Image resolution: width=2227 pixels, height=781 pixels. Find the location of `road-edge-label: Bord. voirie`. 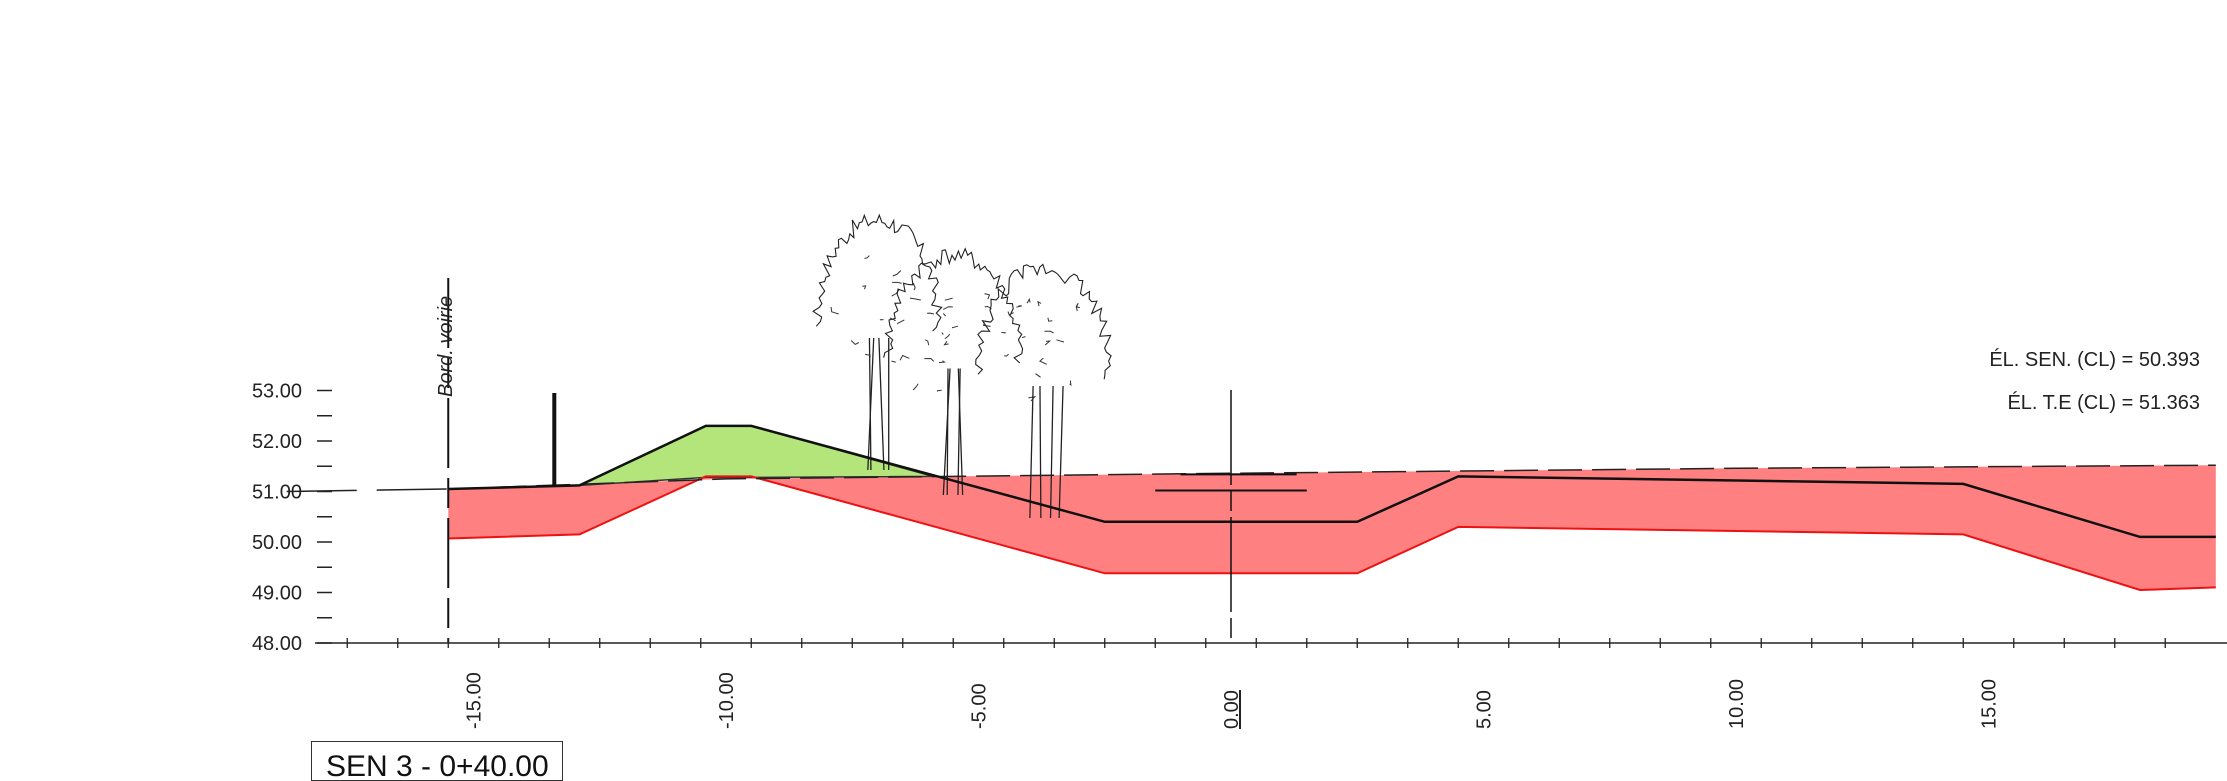

road-edge-label: Bord. voirie is located at coordinates (446, 346).